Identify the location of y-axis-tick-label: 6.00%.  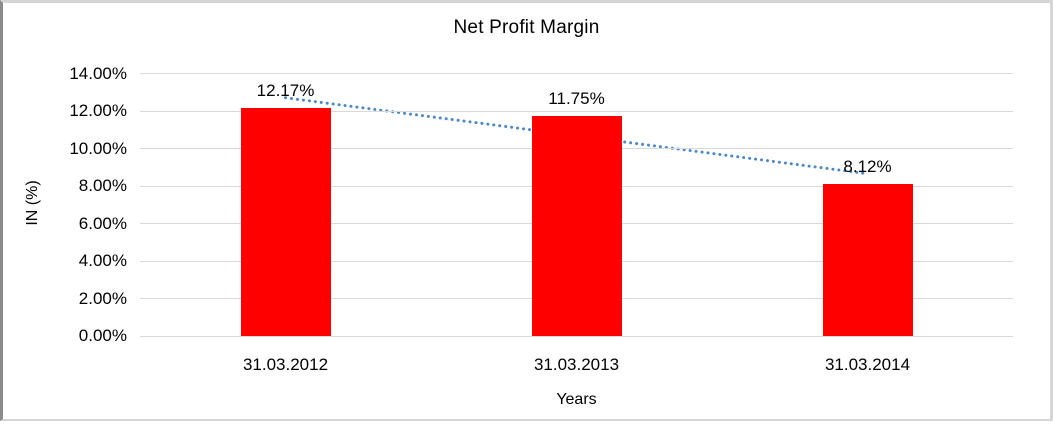
(102, 223).